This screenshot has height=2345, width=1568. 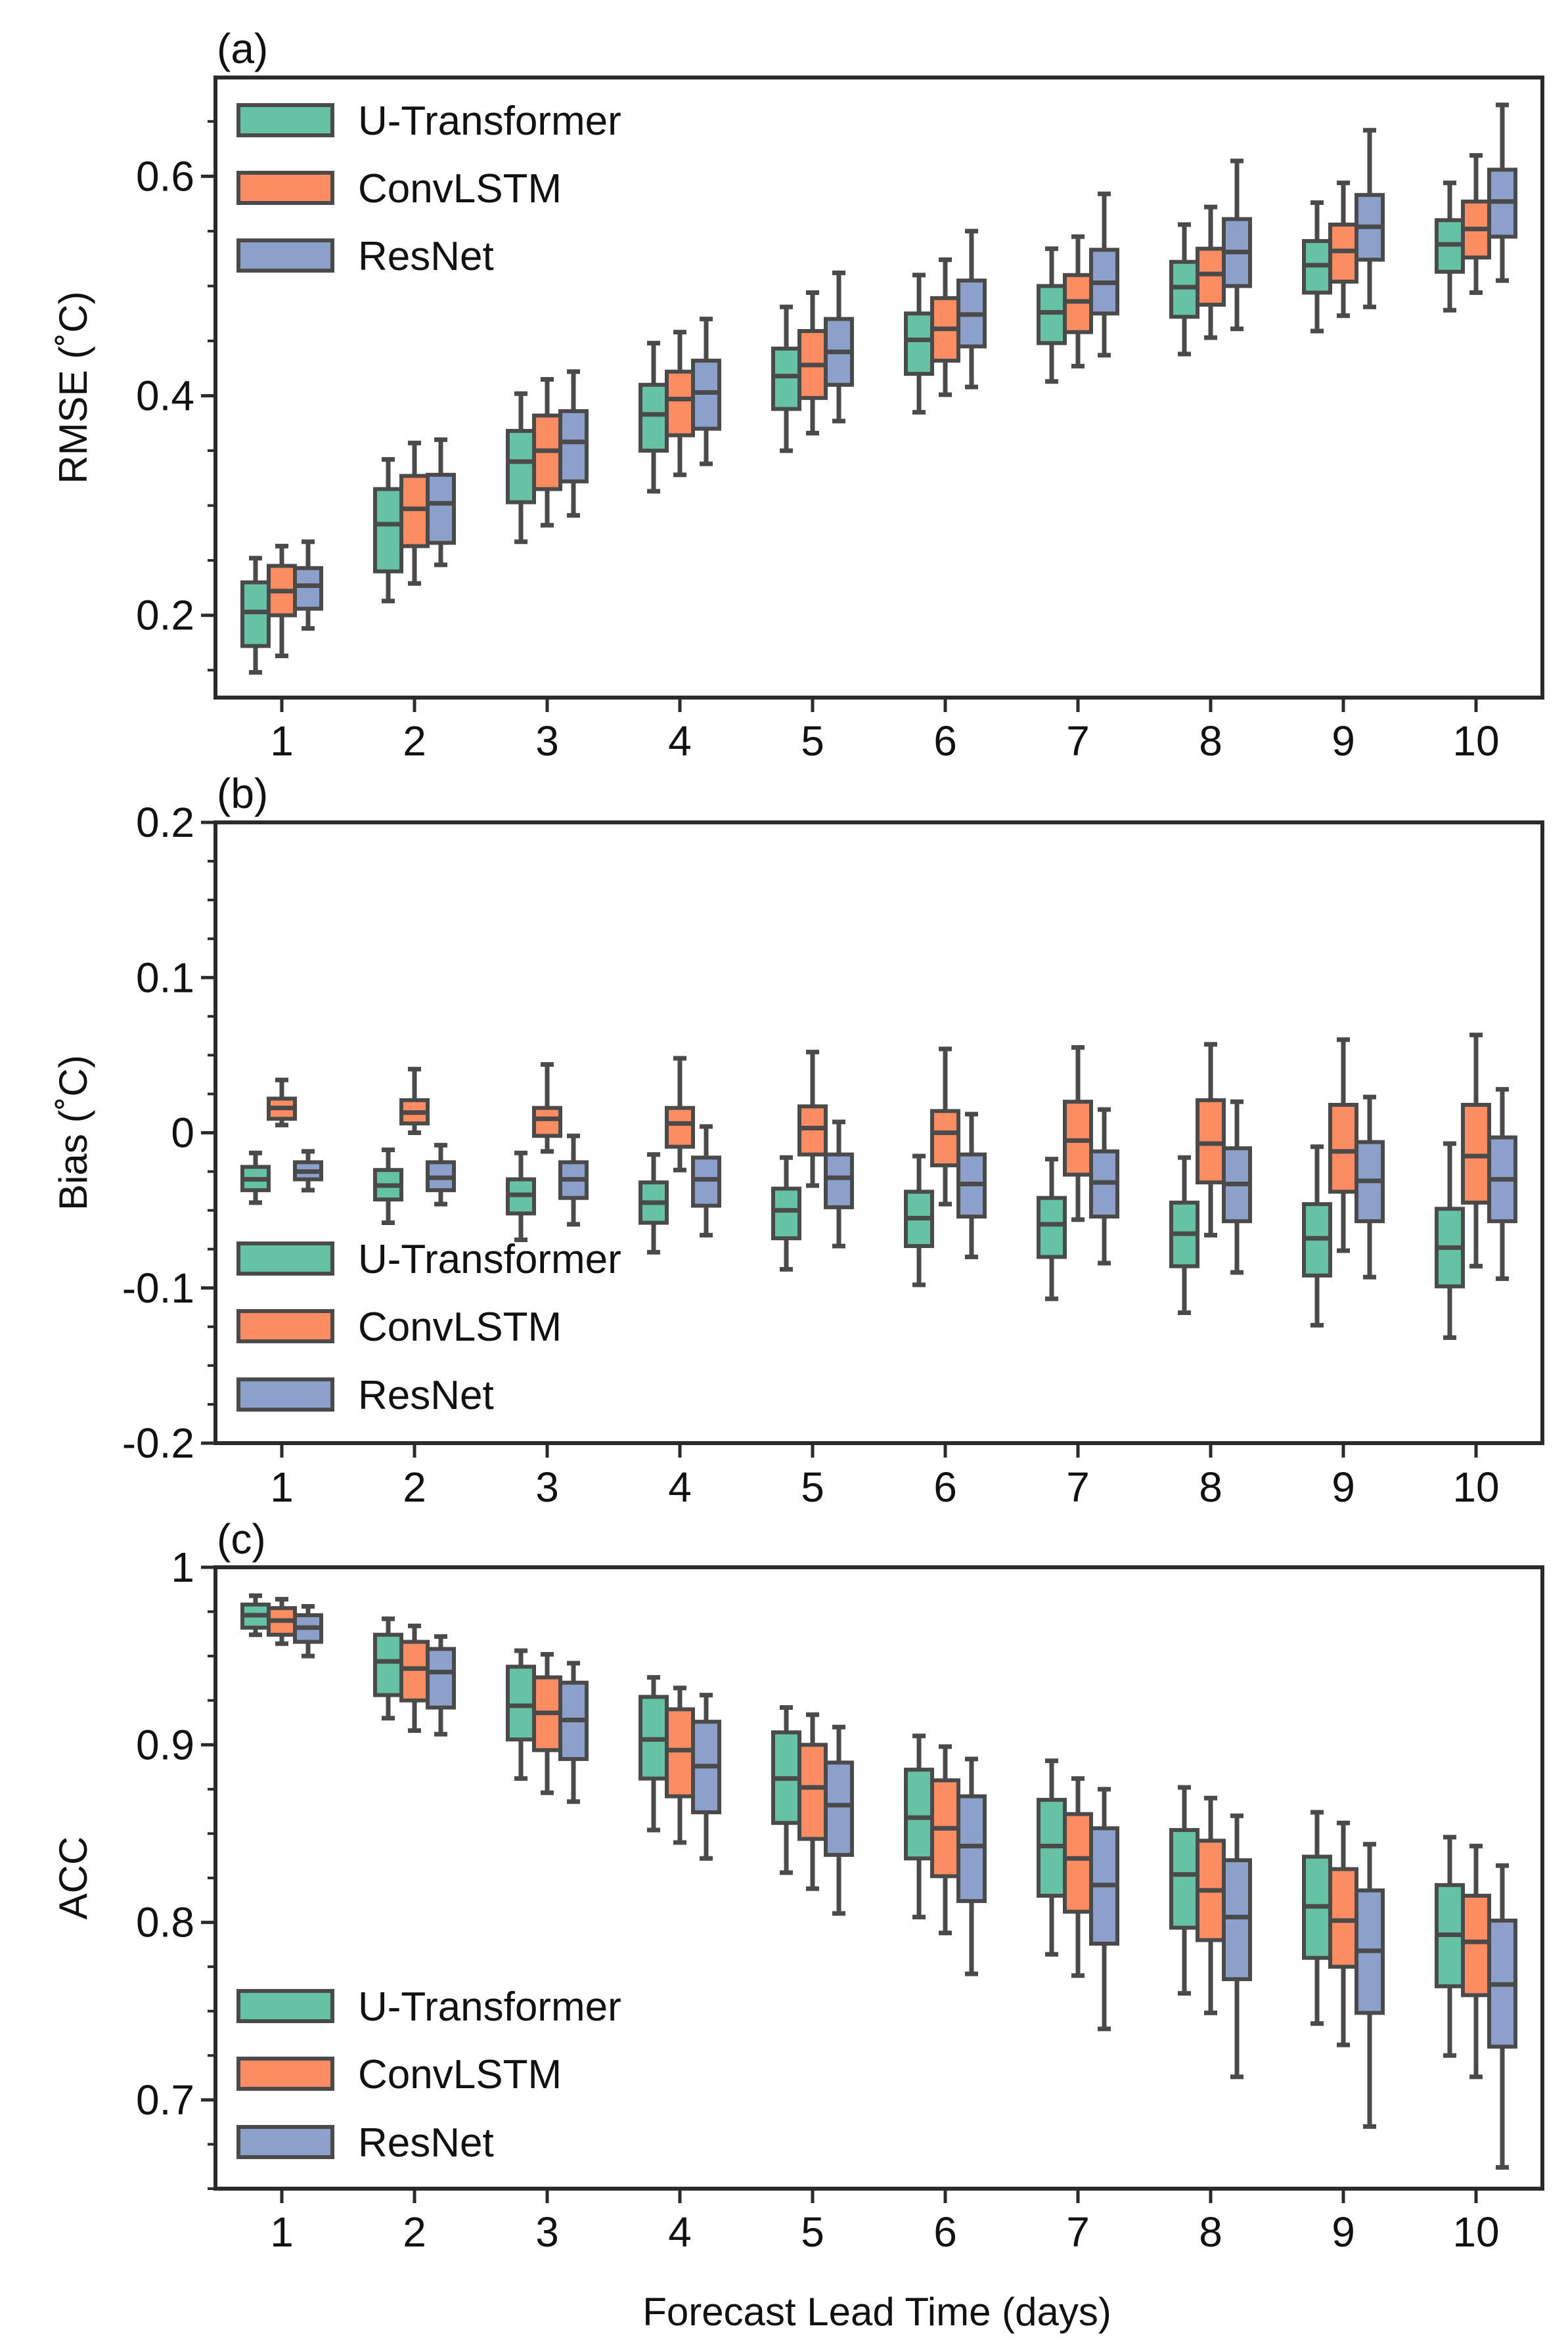 I want to click on legend-swatch-convlstm, so click(x=285, y=188).